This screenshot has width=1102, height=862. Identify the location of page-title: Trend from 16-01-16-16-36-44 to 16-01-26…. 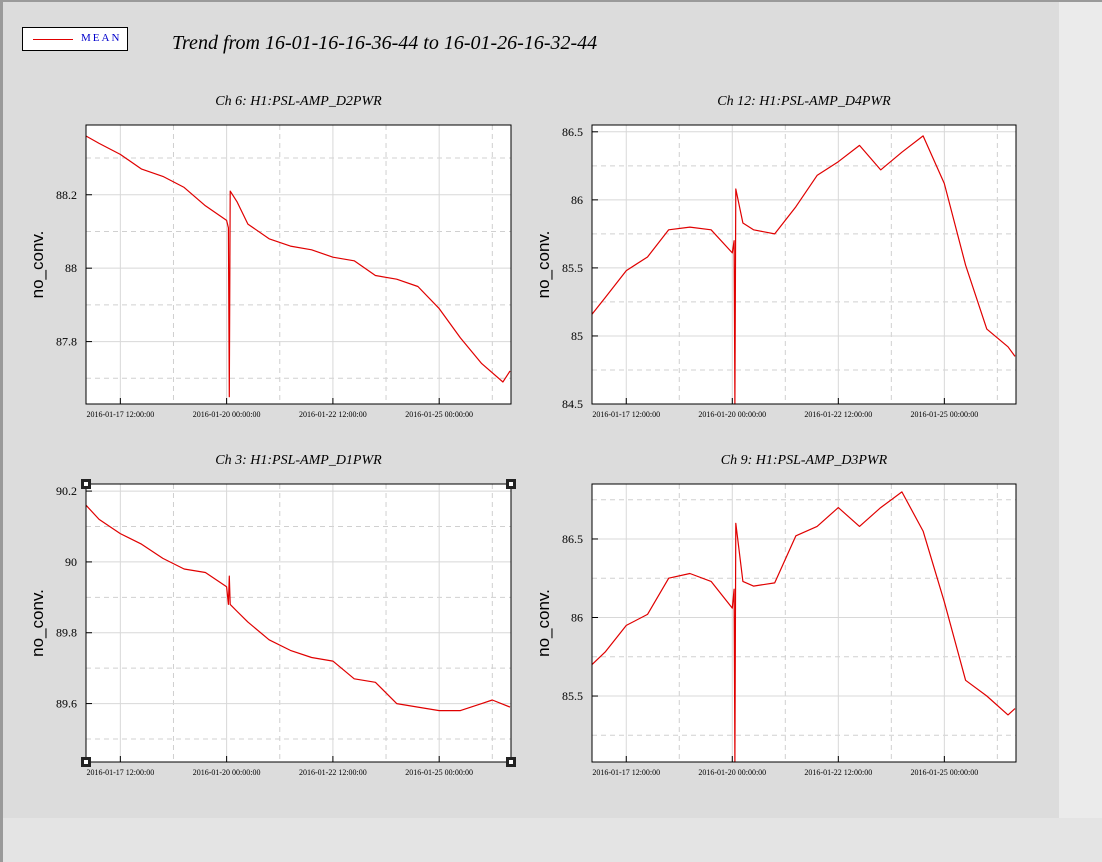
(385, 43).